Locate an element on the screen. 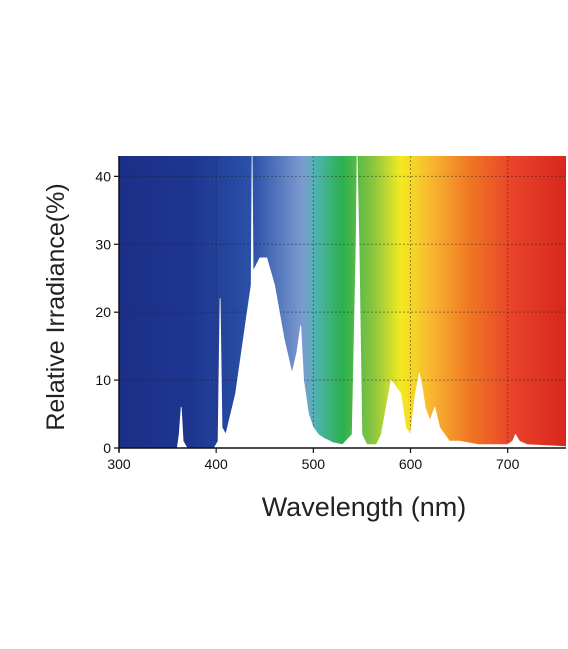  x-tick-label: 600 is located at coordinates (411, 464).